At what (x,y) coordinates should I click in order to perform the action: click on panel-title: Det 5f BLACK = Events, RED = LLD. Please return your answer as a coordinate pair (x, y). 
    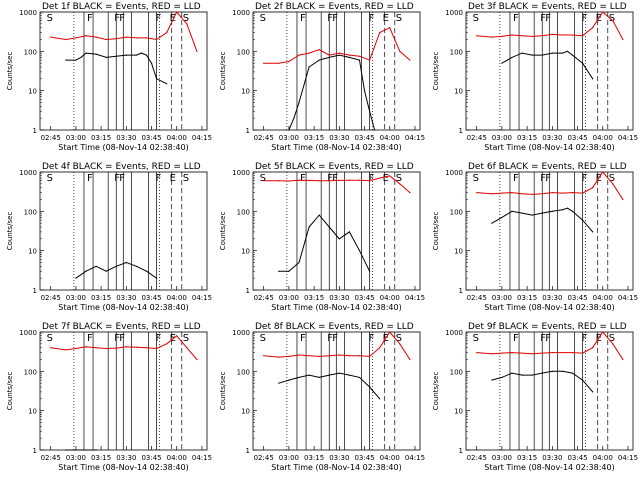
    Looking at the image, I should click on (334, 167).